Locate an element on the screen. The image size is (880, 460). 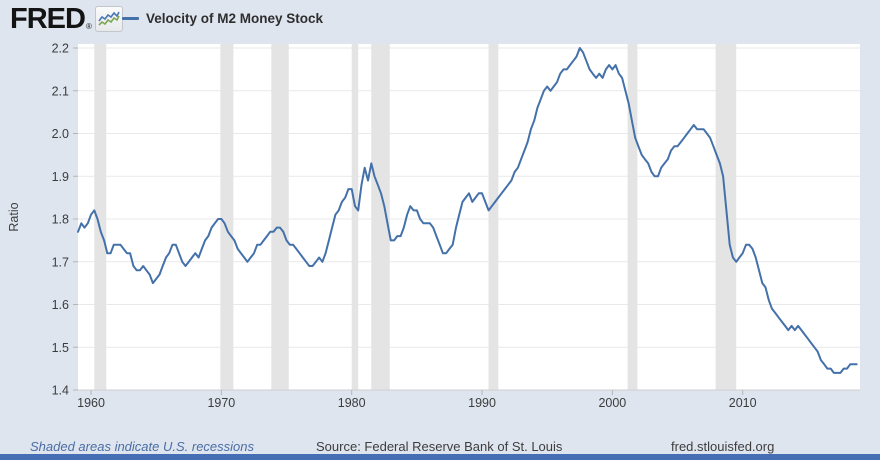
site-link: fred.stlouisfed.org is located at coordinates (723, 446).